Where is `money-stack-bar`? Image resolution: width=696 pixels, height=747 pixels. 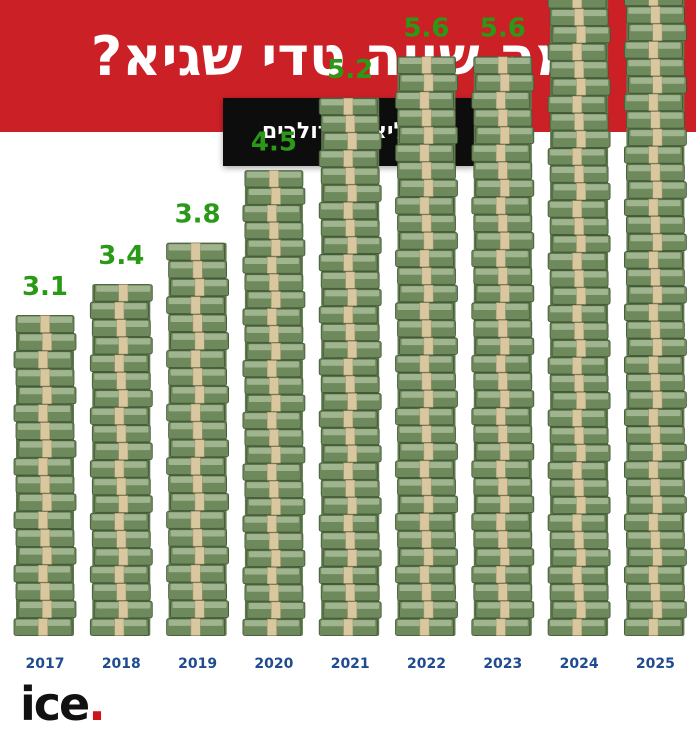 money-stack-bar is located at coordinates (426, 346).